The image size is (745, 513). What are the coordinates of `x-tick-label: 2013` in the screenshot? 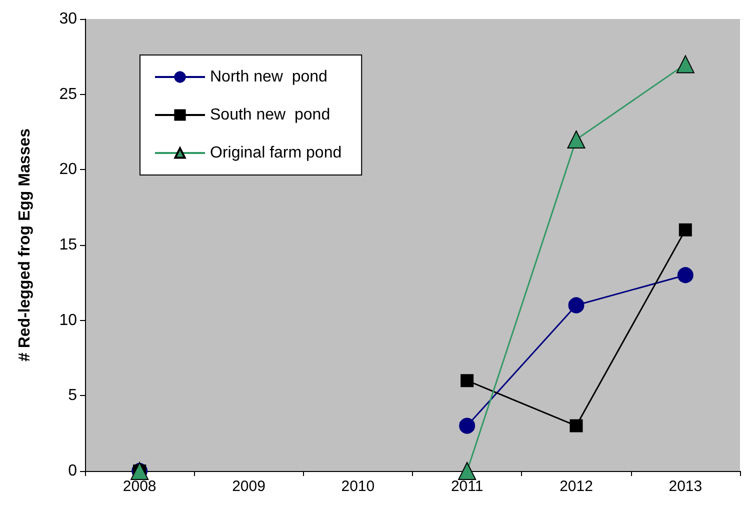 It's located at (685, 486).